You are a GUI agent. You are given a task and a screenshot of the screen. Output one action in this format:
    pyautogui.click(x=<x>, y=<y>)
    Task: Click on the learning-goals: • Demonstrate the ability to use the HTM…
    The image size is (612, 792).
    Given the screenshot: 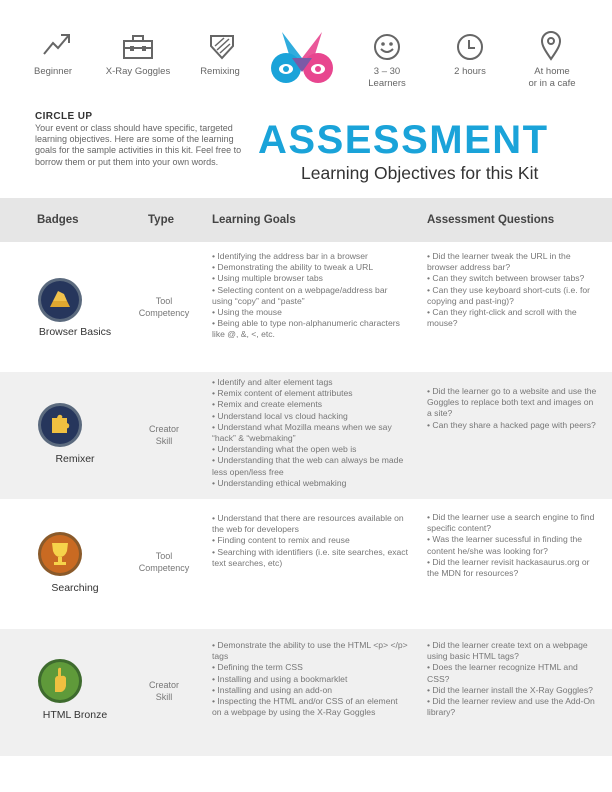 What is the action you would take?
    pyautogui.click(x=310, y=679)
    